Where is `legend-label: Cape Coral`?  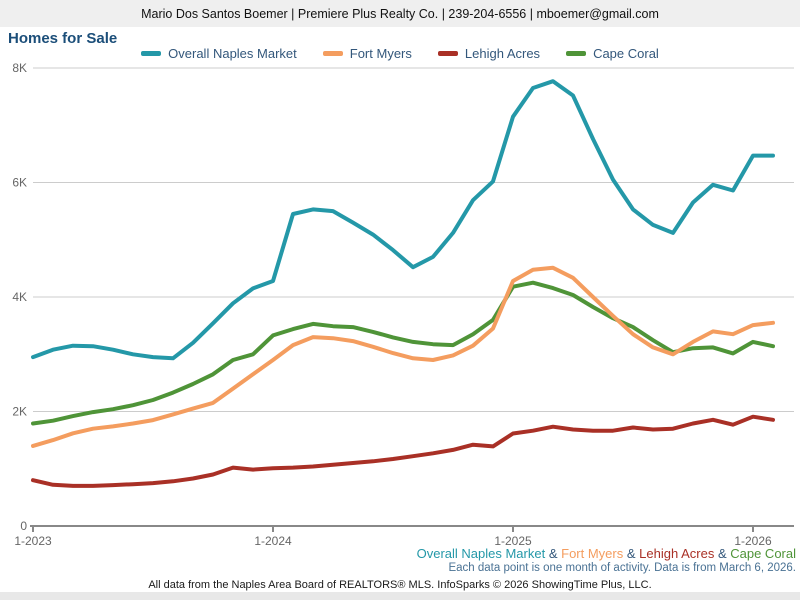
legend-label: Cape Coral is located at coordinates (626, 53).